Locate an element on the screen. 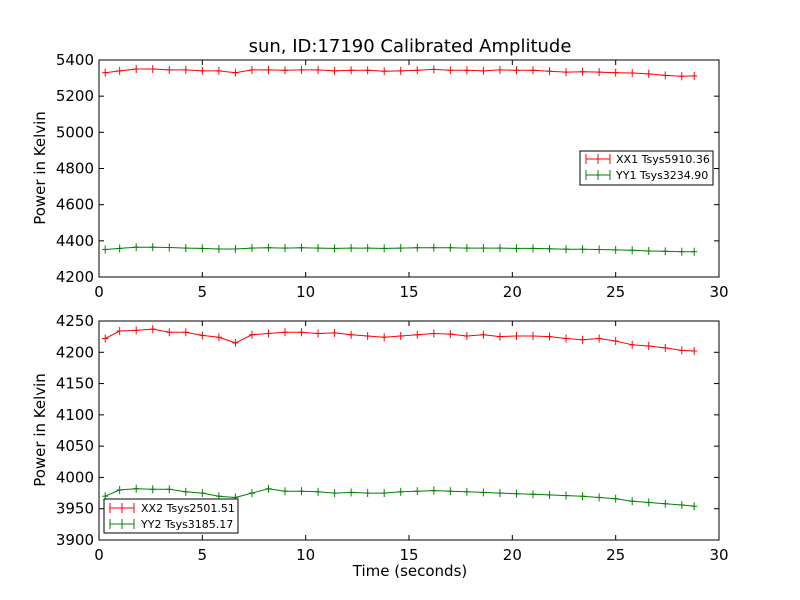 This screenshot has height=600, width=800. top-y-tick-label: 4800 is located at coordinates (75, 169).